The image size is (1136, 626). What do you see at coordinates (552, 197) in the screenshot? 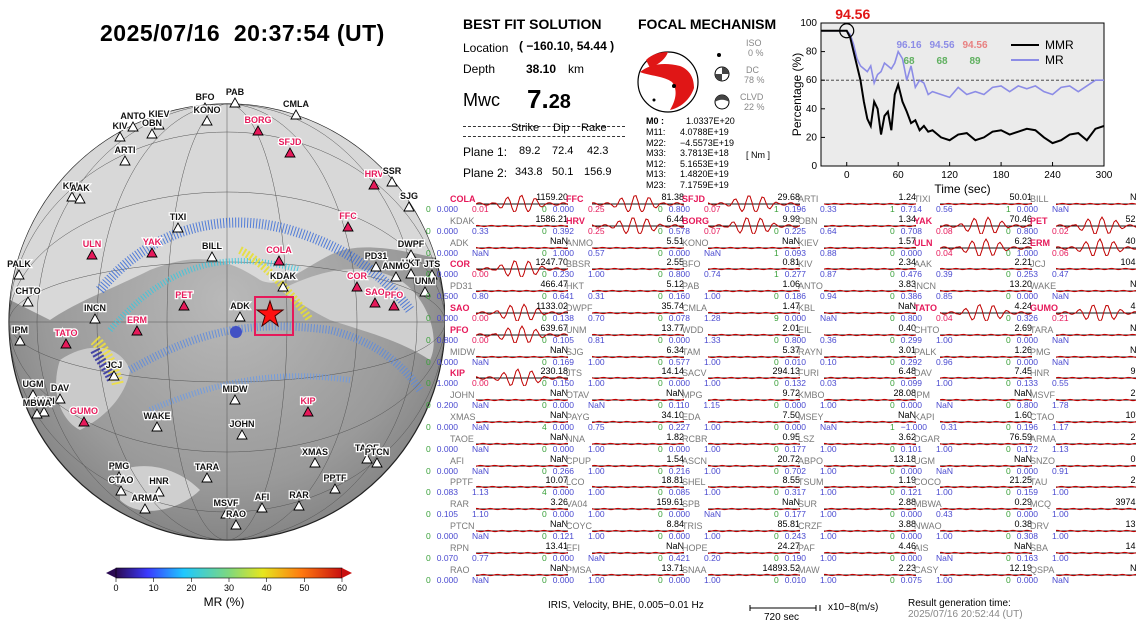
I see `trace-amplitude: 1159.20` at bounding box center [552, 197].